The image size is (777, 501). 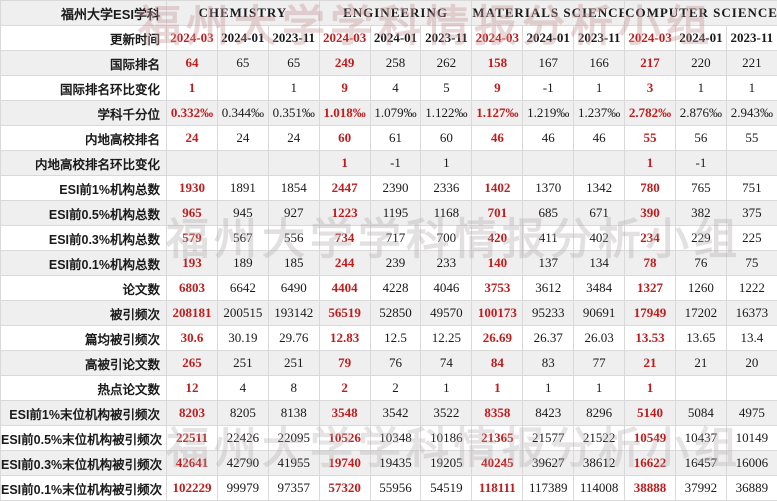 I want to click on data-cell: 57320, so click(x=344, y=488).